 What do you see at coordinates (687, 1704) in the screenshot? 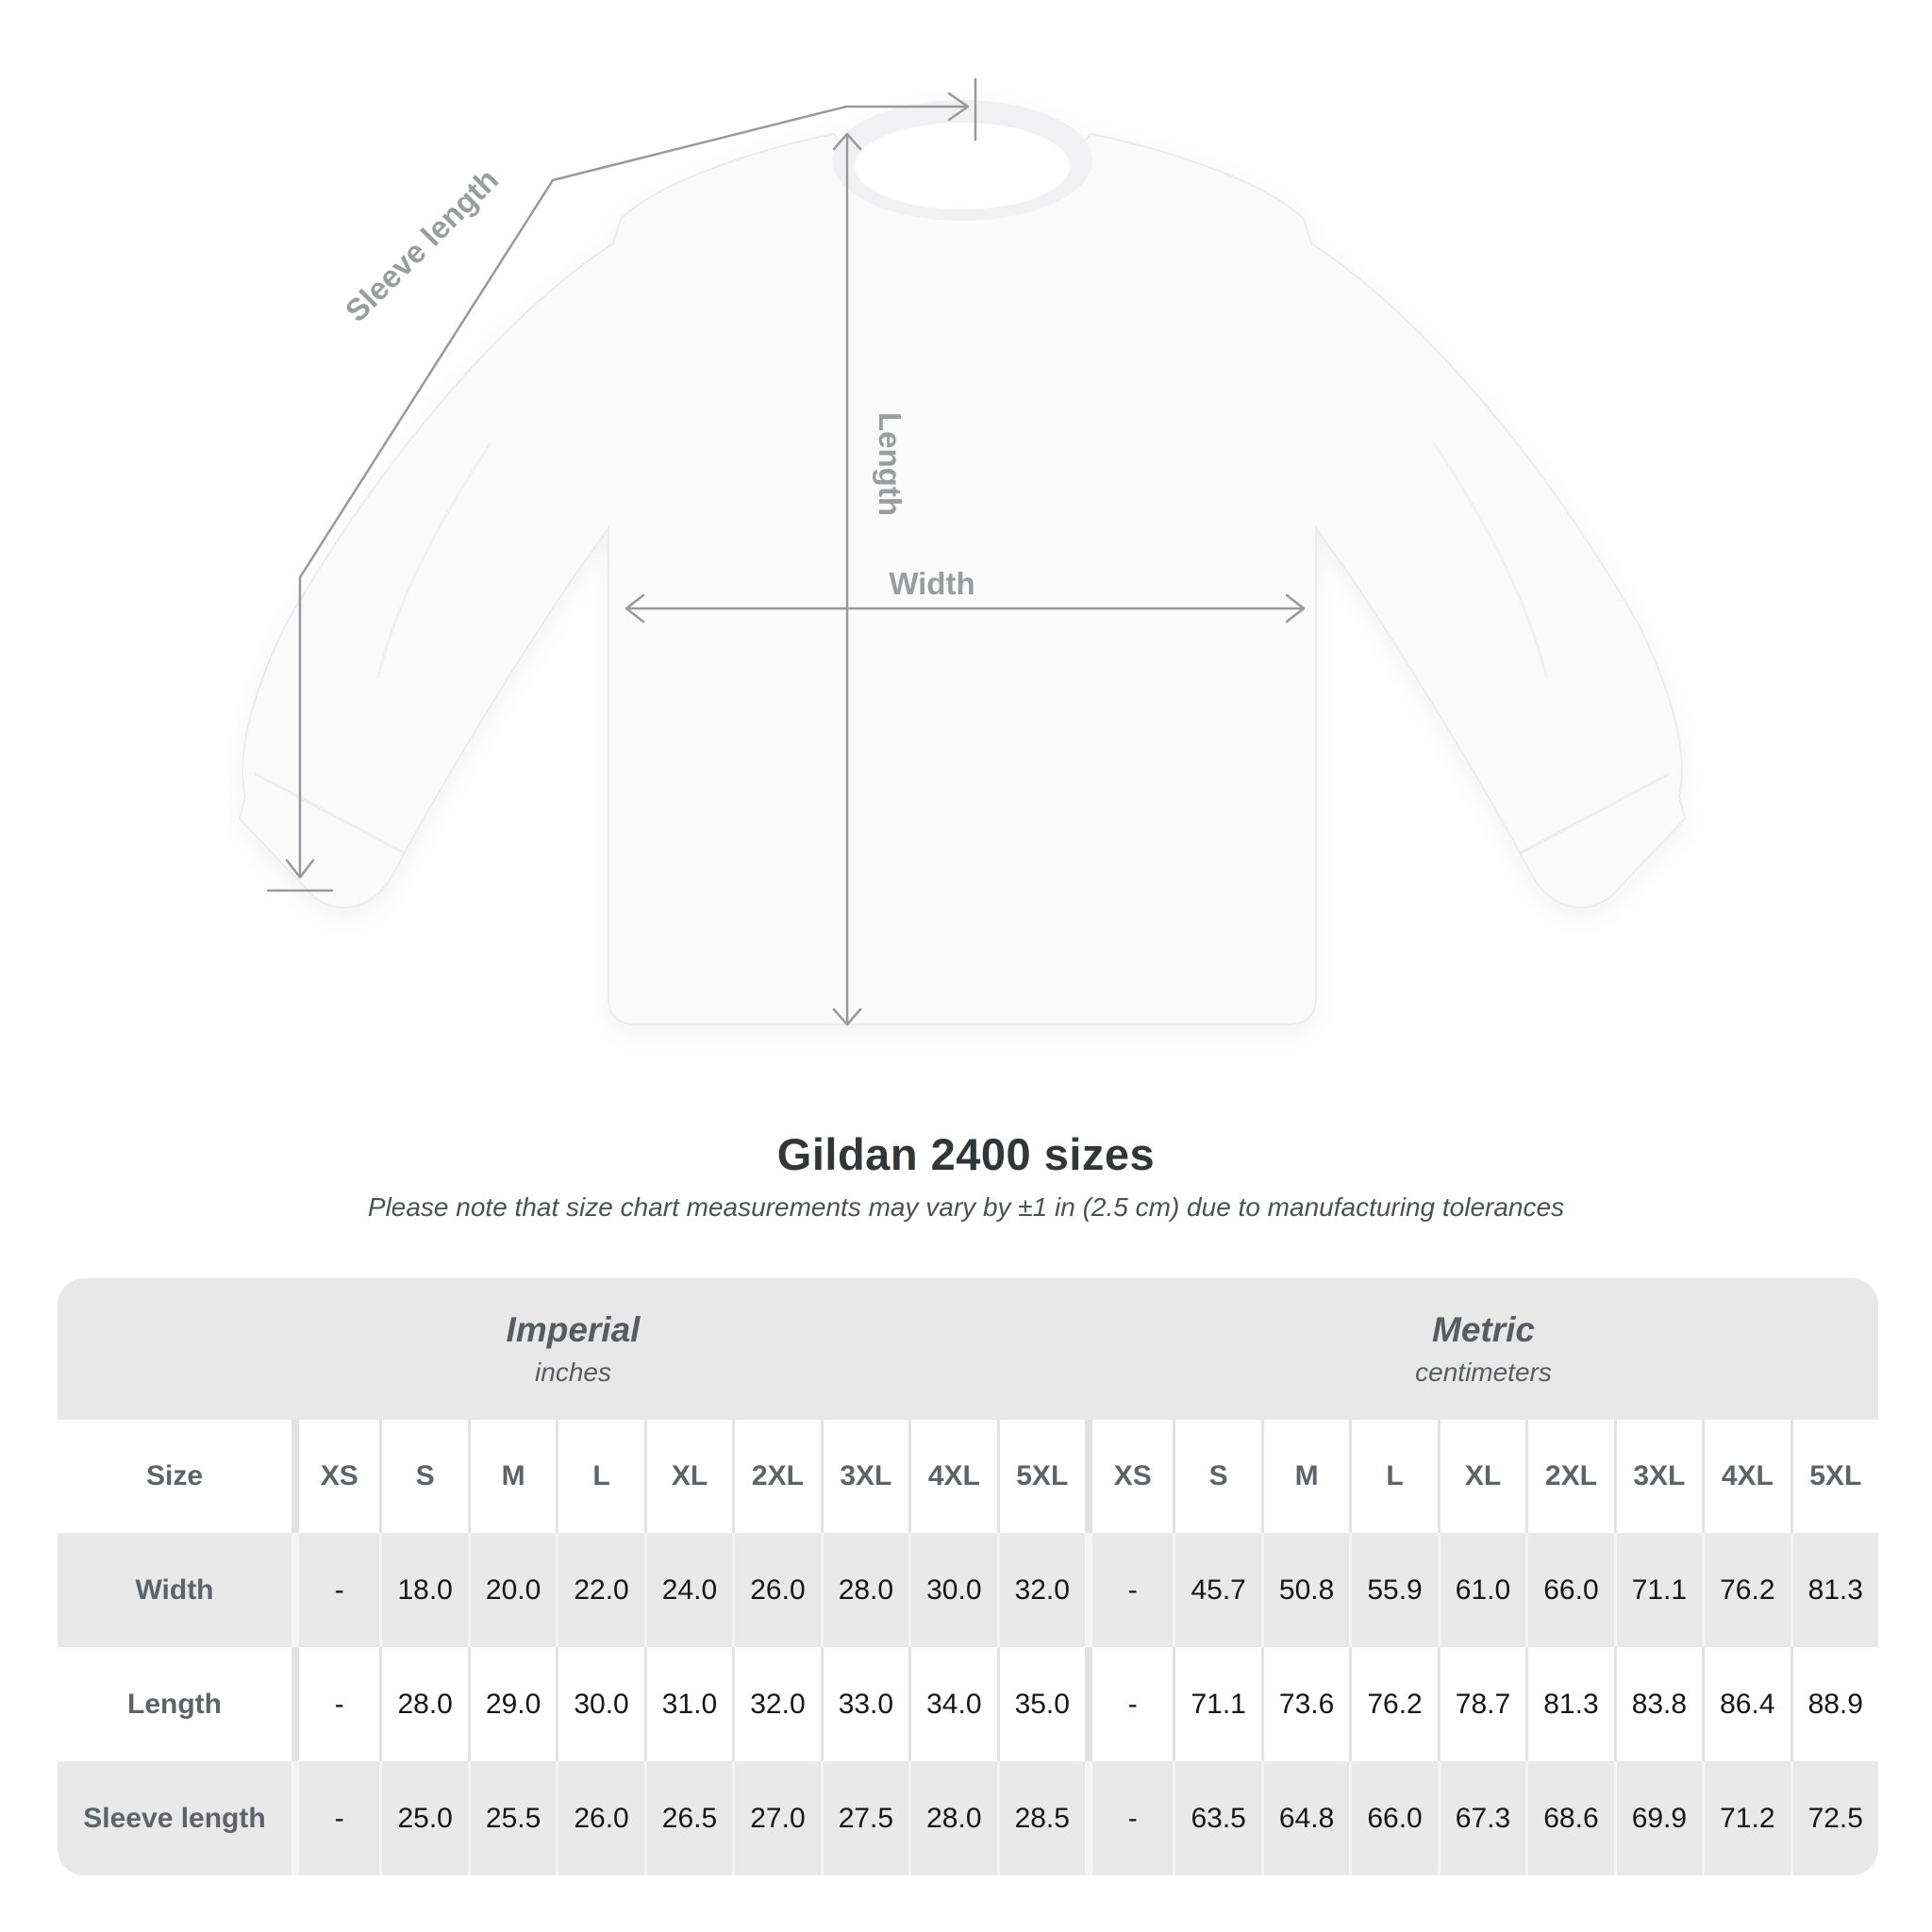
I see `value-cell-imperial: 31.0` at bounding box center [687, 1704].